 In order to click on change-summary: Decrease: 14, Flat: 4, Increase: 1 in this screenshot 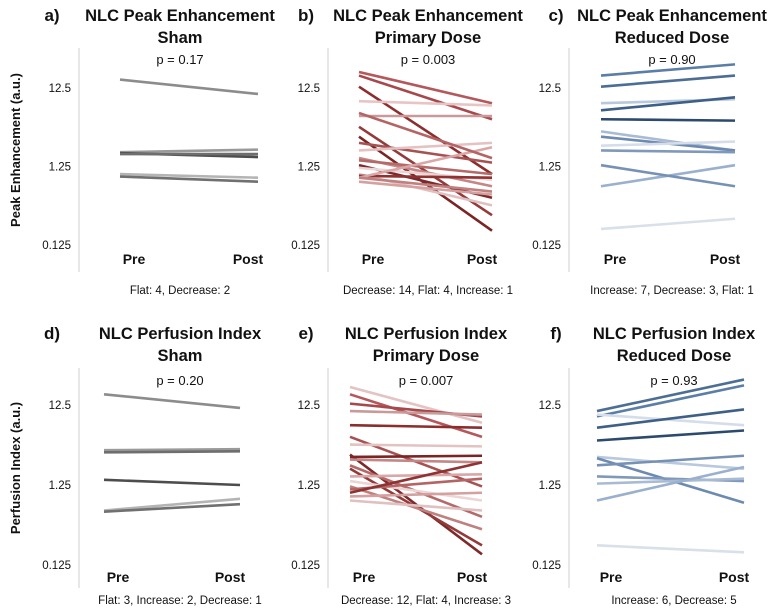, I will do `click(428, 291)`.